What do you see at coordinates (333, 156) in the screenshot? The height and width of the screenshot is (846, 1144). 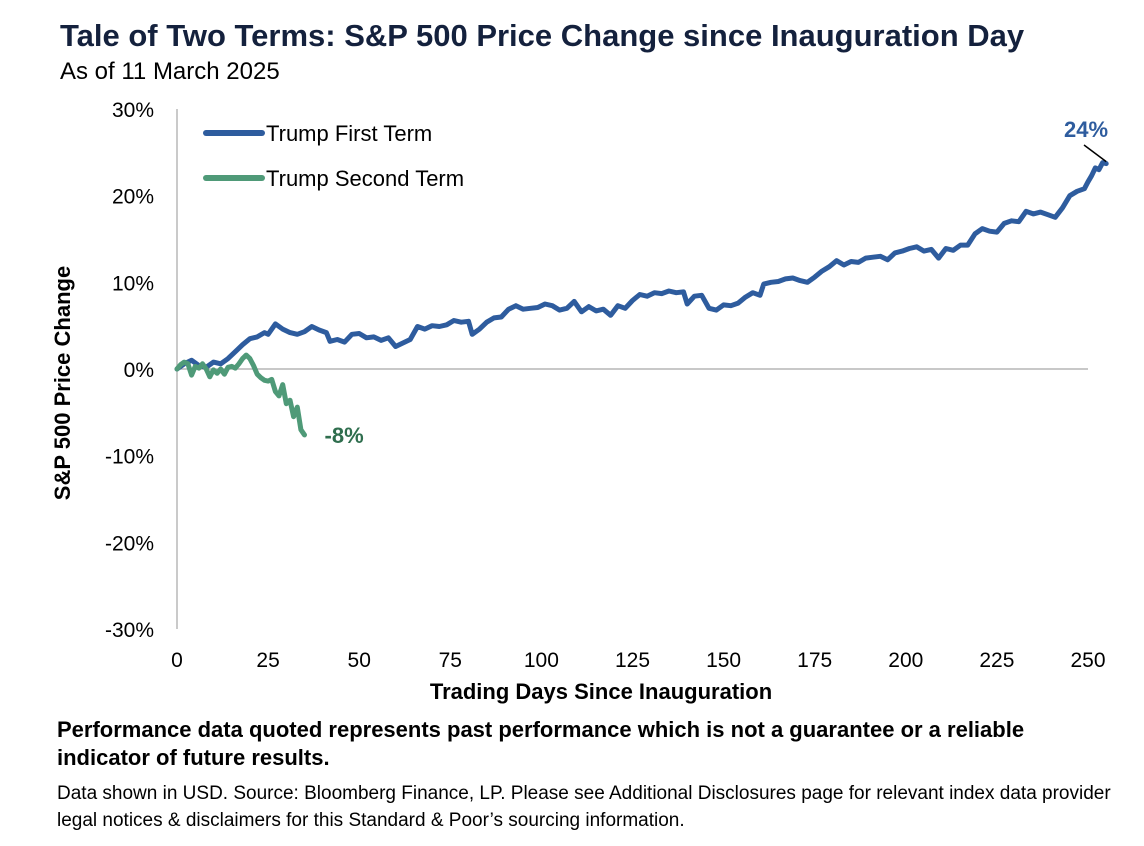 I see `legend: Trump First Term Trump Second Term` at bounding box center [333, 156].